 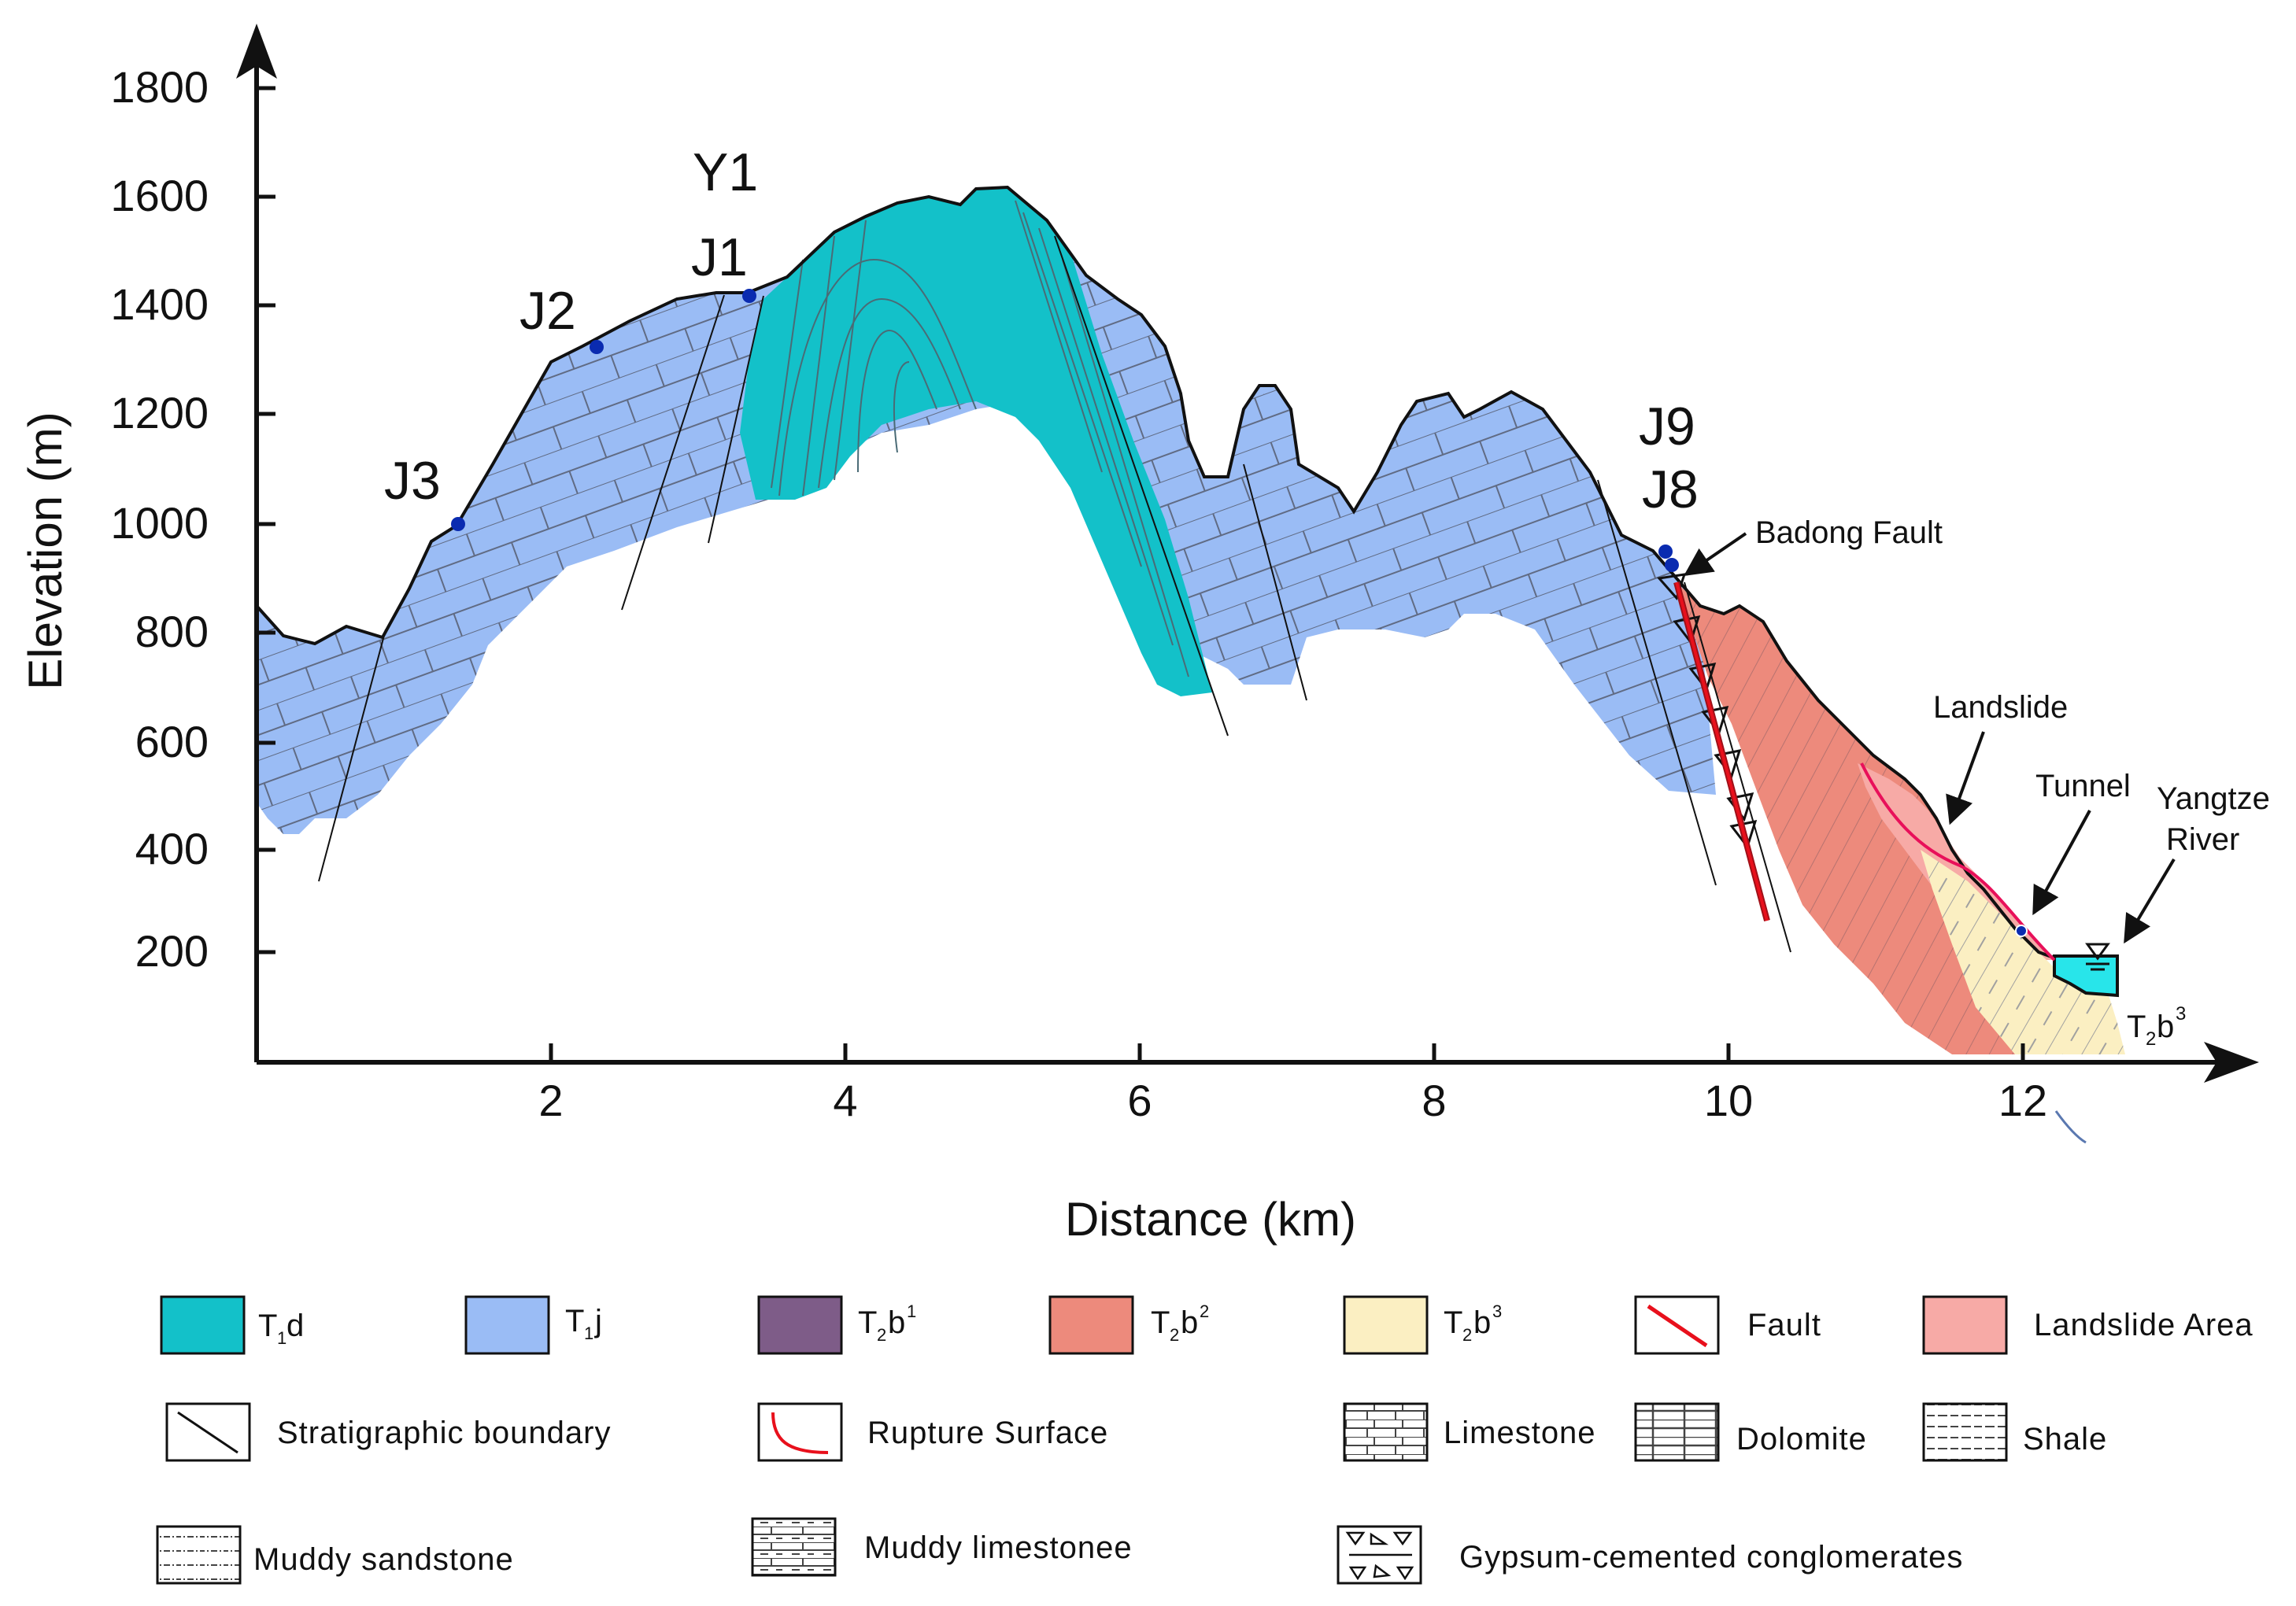 I want to click on station-label-j1: J1, so click(x=719, y=257).